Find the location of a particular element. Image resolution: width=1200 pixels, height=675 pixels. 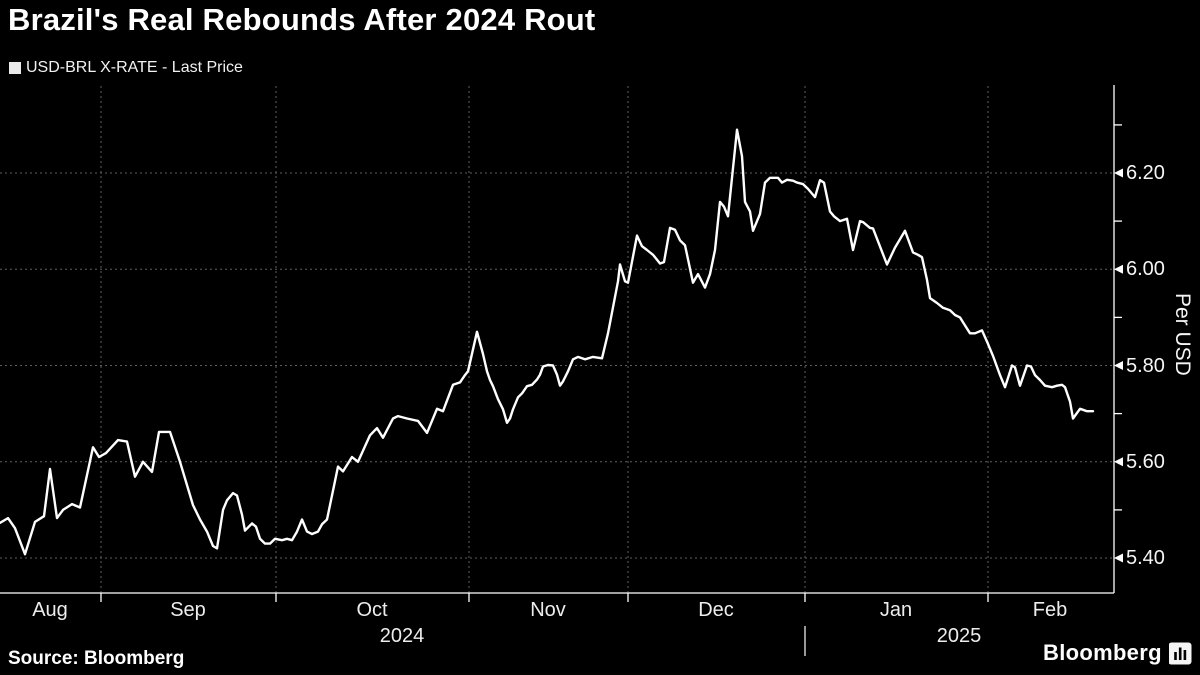

legend-label: USD-BRL X-RATE - Last Price is located at coordinates (134, 67).